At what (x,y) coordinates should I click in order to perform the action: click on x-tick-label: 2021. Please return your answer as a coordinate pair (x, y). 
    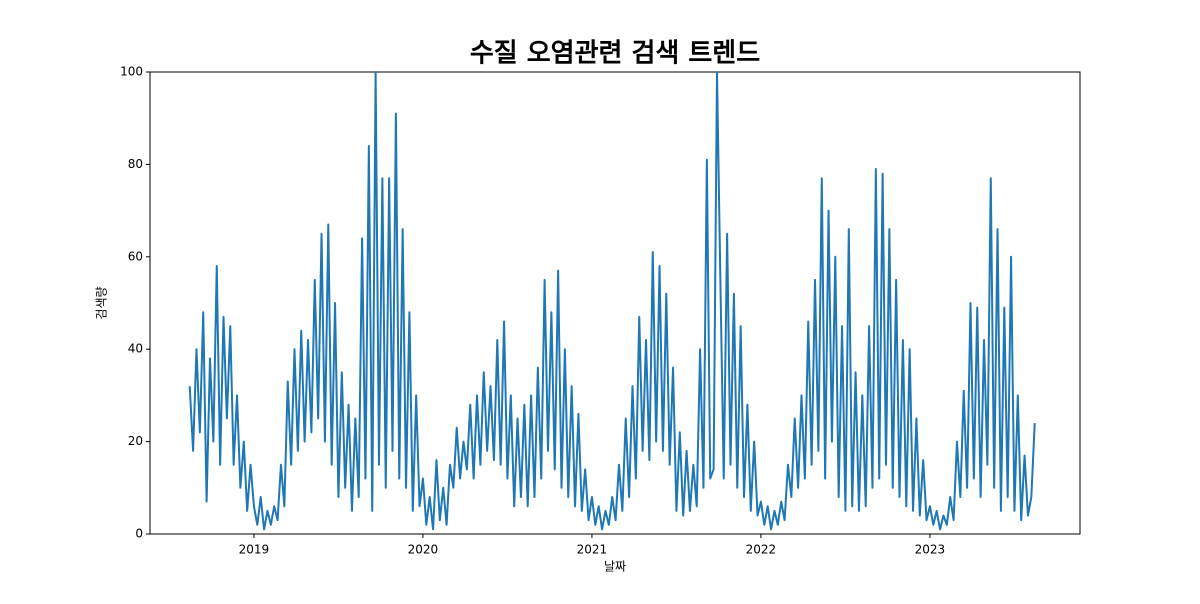
    Looking at the image, I should click on (592, 550).